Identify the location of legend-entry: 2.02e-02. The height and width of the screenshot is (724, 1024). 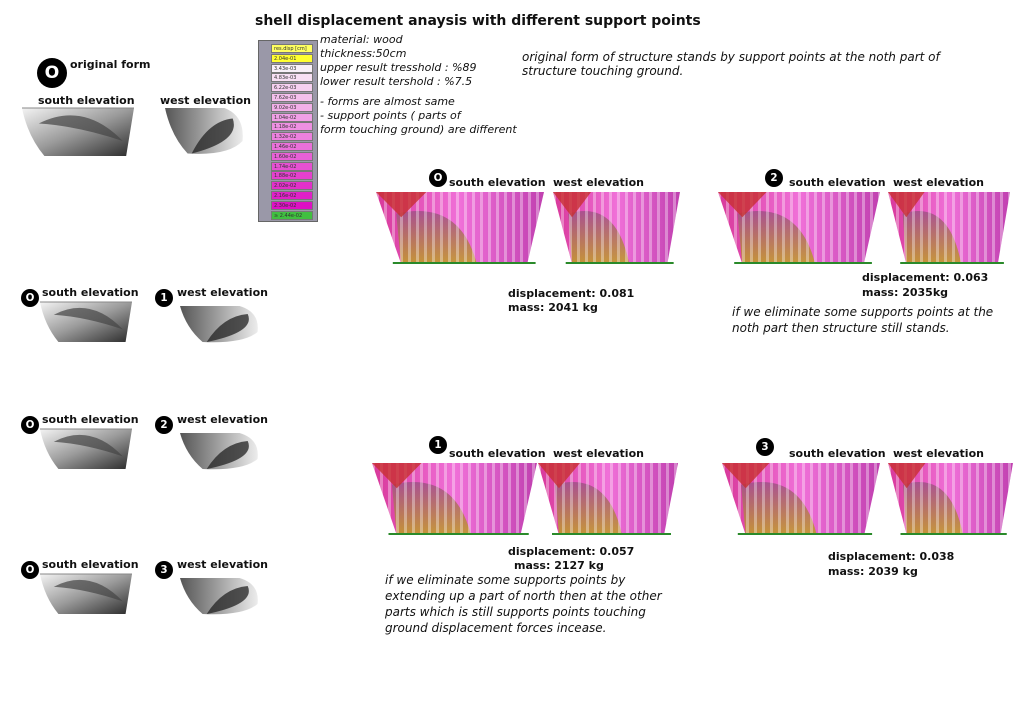
(292, 186).